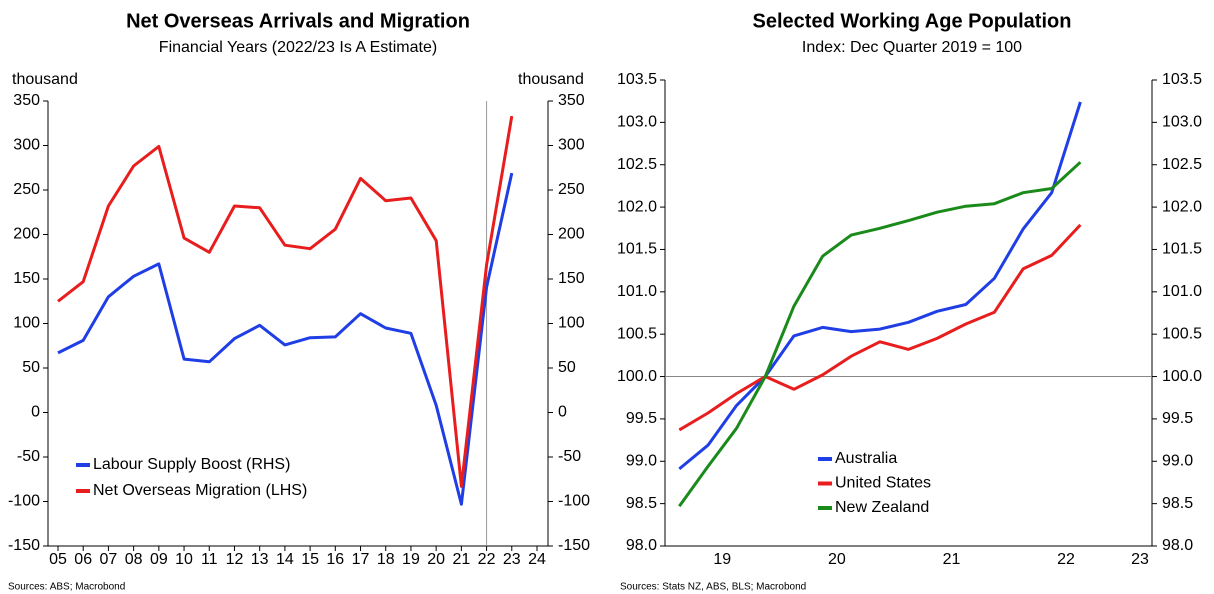  Describe the element at coordinates (335, 559) in the screenshot. I see `x-tick-label: 16` at that location.